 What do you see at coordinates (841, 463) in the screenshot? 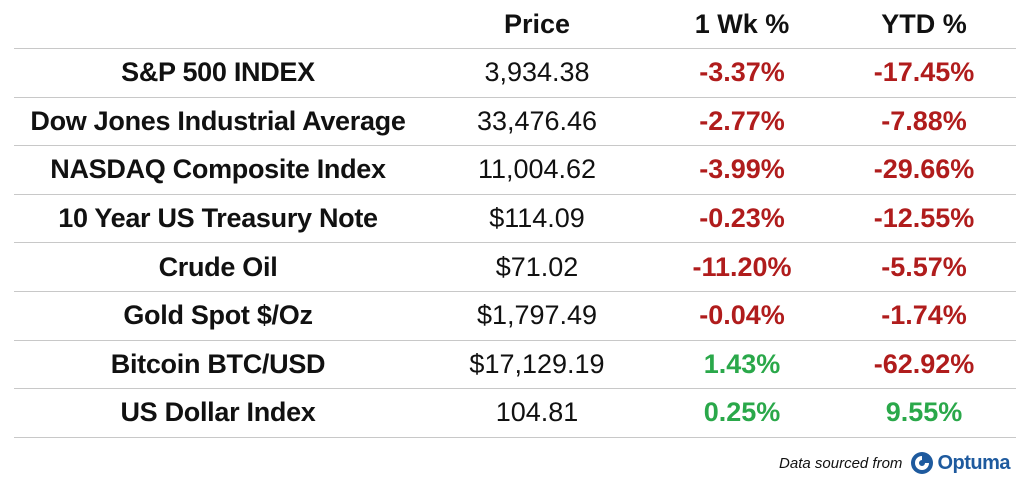
I see `source-label: Data sourced from` at bounding box center [841, 463].